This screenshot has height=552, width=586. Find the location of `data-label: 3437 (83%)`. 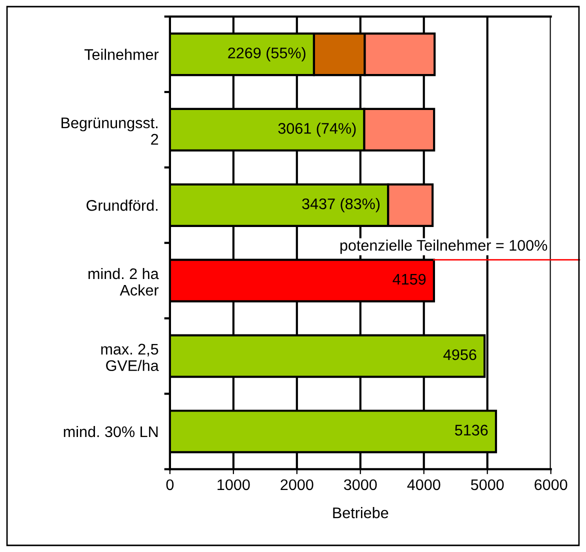

data-label: 3437 (83%) is located at coordinates (341, 205).